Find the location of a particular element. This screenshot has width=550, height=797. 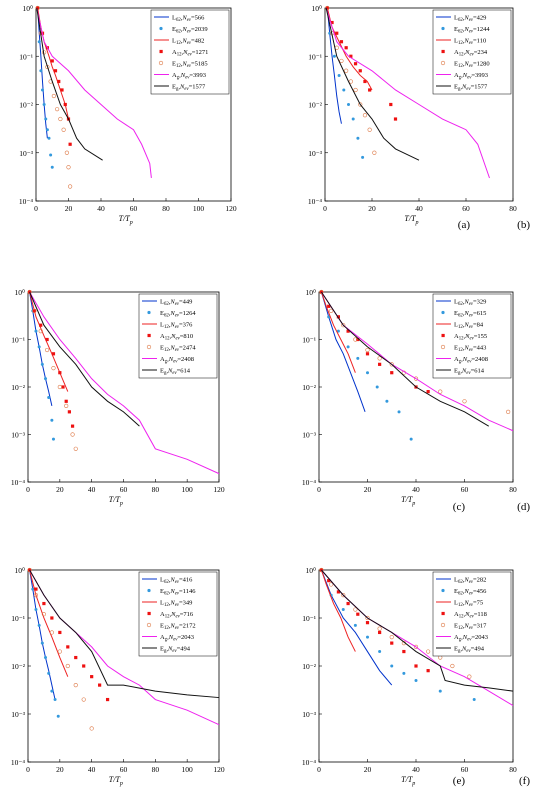

legend-label: L62,Nev=329 is located at coordinates (470, 303).